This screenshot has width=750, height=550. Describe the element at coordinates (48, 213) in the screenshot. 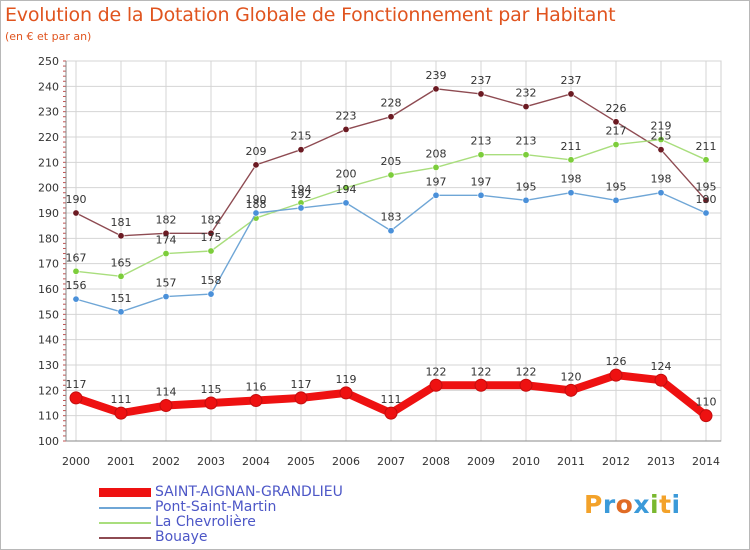

I see `y-tick-label: 190` at that location.